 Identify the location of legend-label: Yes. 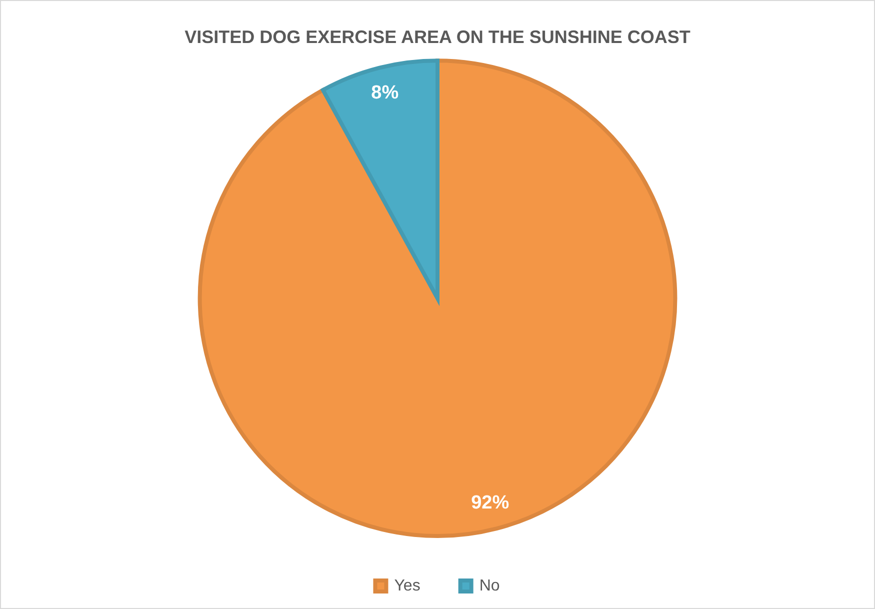
(407, 585).